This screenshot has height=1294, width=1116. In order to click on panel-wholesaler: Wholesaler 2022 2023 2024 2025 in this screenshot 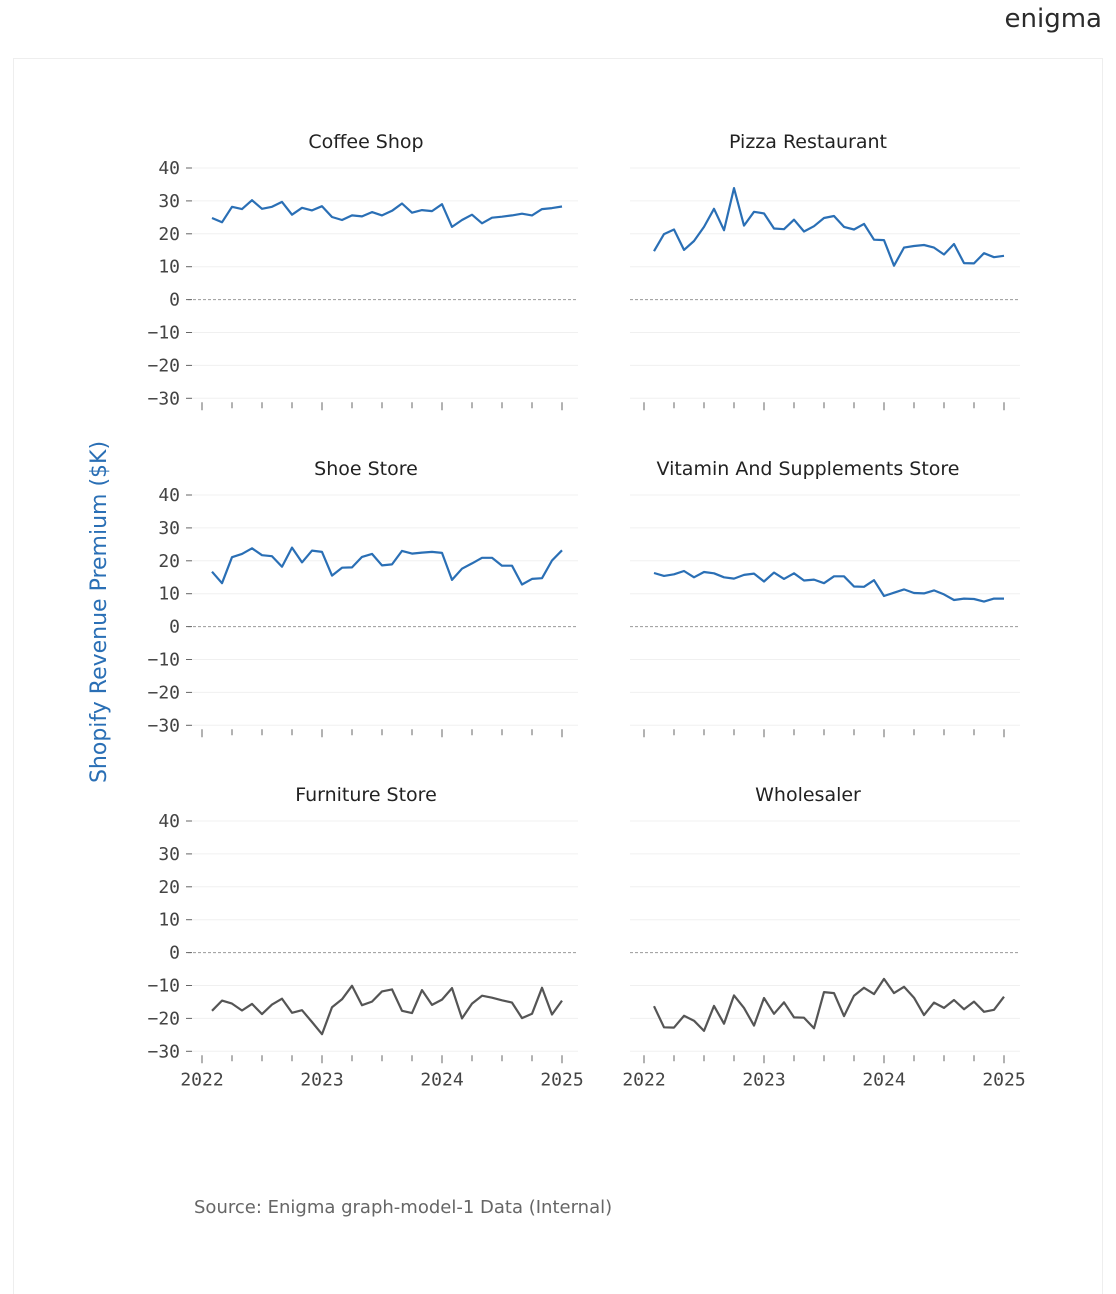, I will do `click(823, 937)`.